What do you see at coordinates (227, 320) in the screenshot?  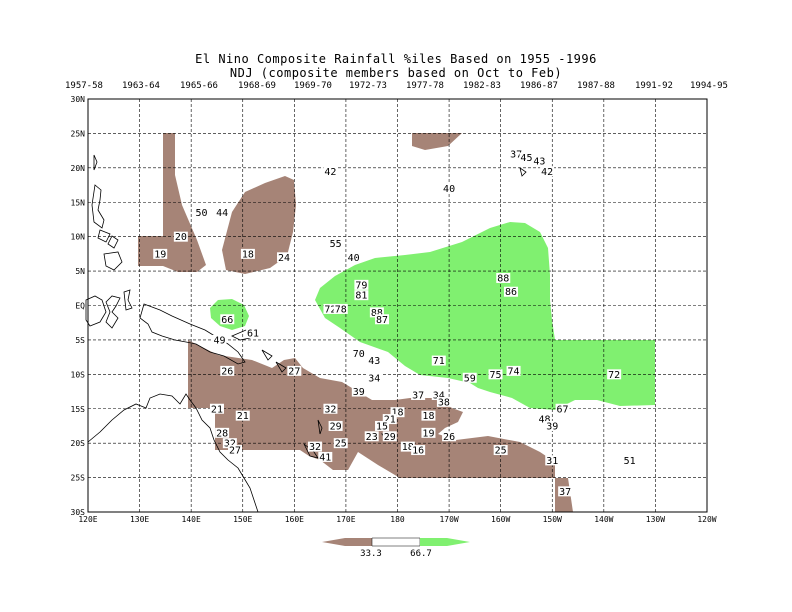 I see `station-value: 66` at bounding box center [227, 320].